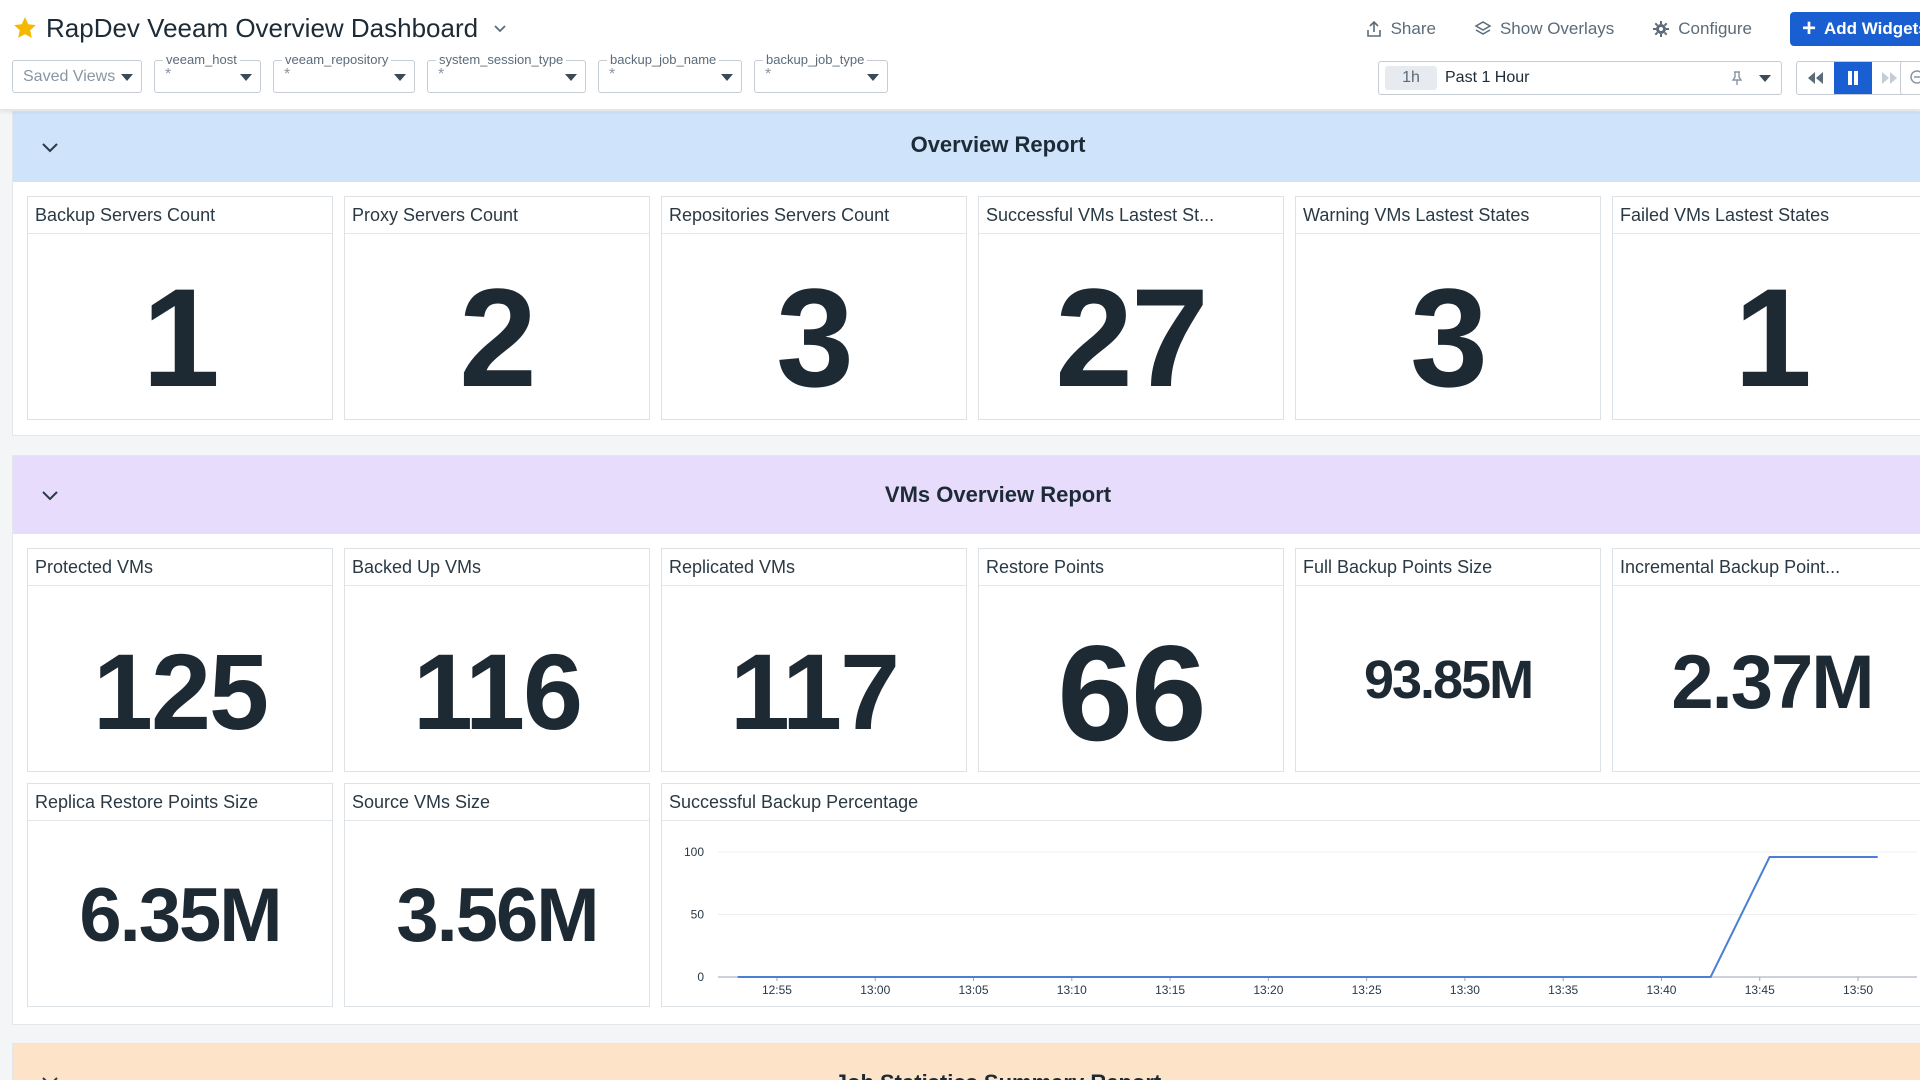  What do you see at coordinates (663, 59) in the screenshot?
I see `variable-name: backup_job_name` at bounding box center [663, 59].